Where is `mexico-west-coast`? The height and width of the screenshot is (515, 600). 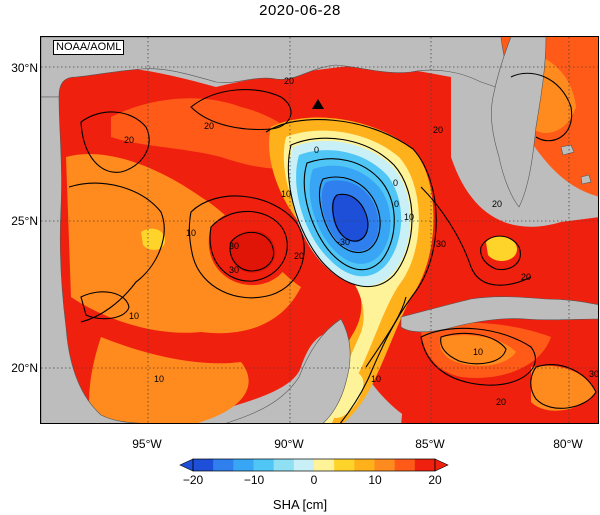
mexico-west-coast is located at coordinates (91, 259).